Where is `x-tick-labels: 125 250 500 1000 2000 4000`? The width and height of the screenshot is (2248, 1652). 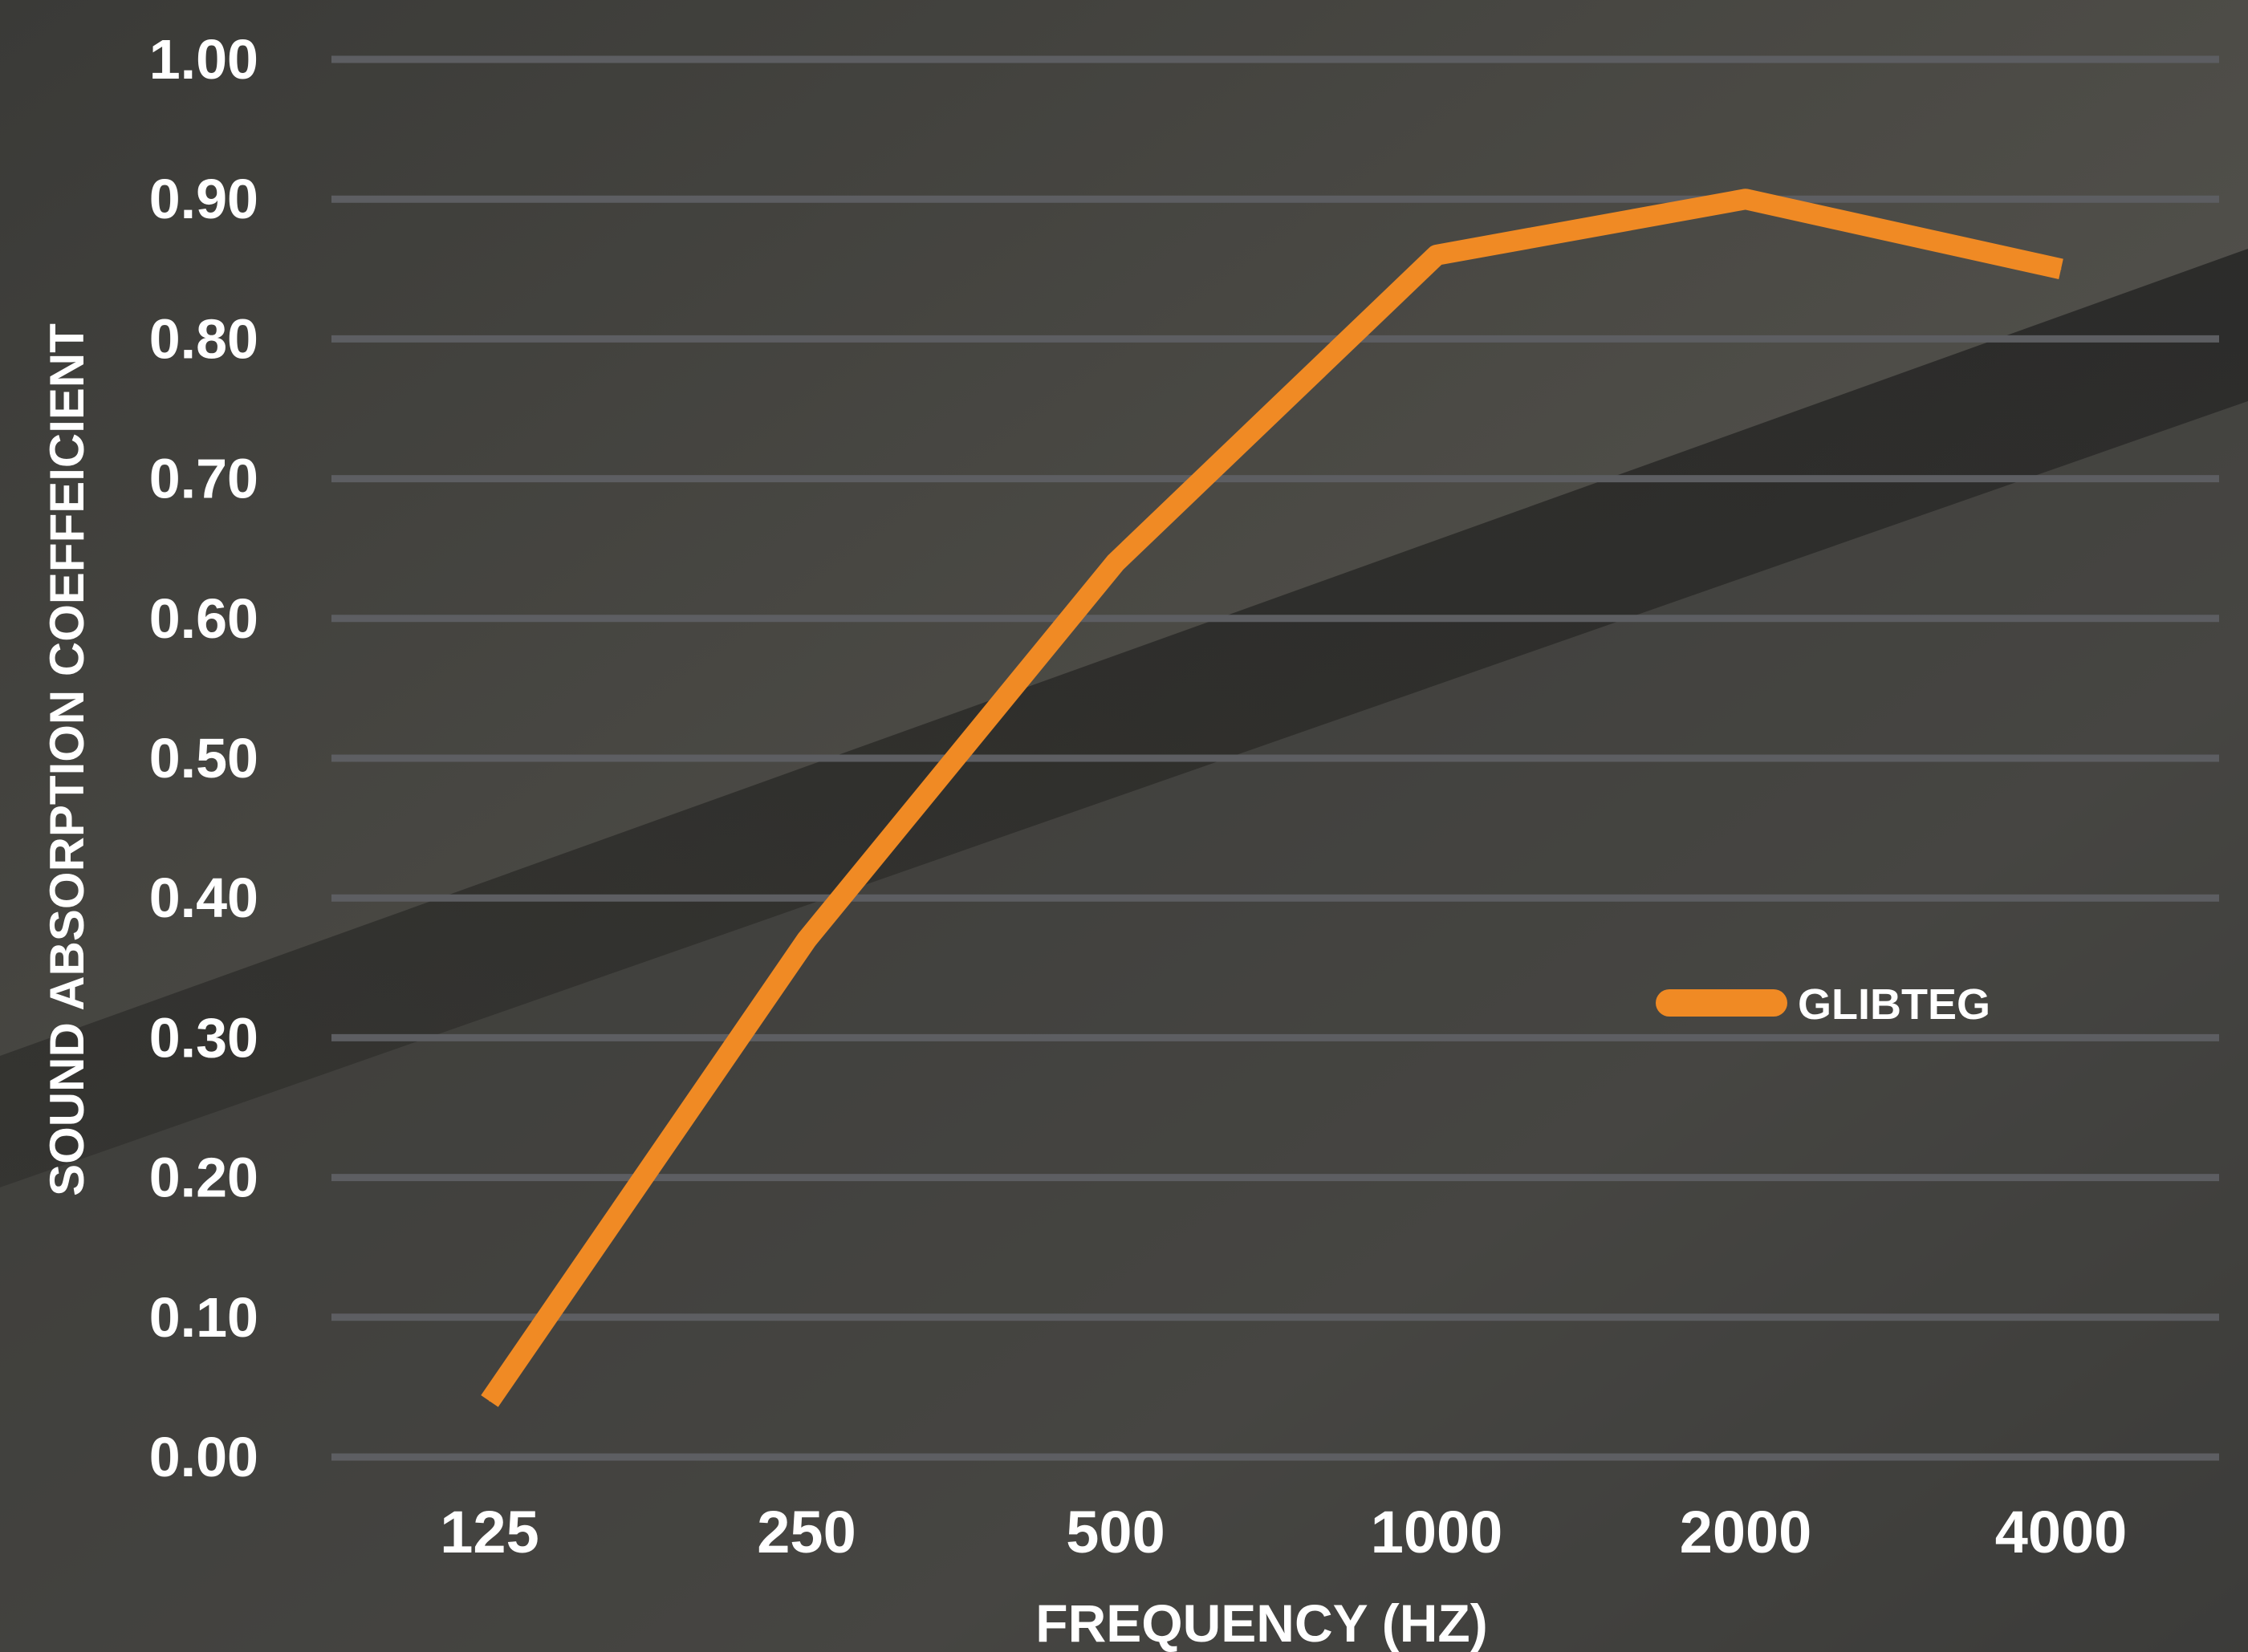
x-tick-labels: 125 250 500 1000 2000 4000 is located at coordinates (1283, 1532).